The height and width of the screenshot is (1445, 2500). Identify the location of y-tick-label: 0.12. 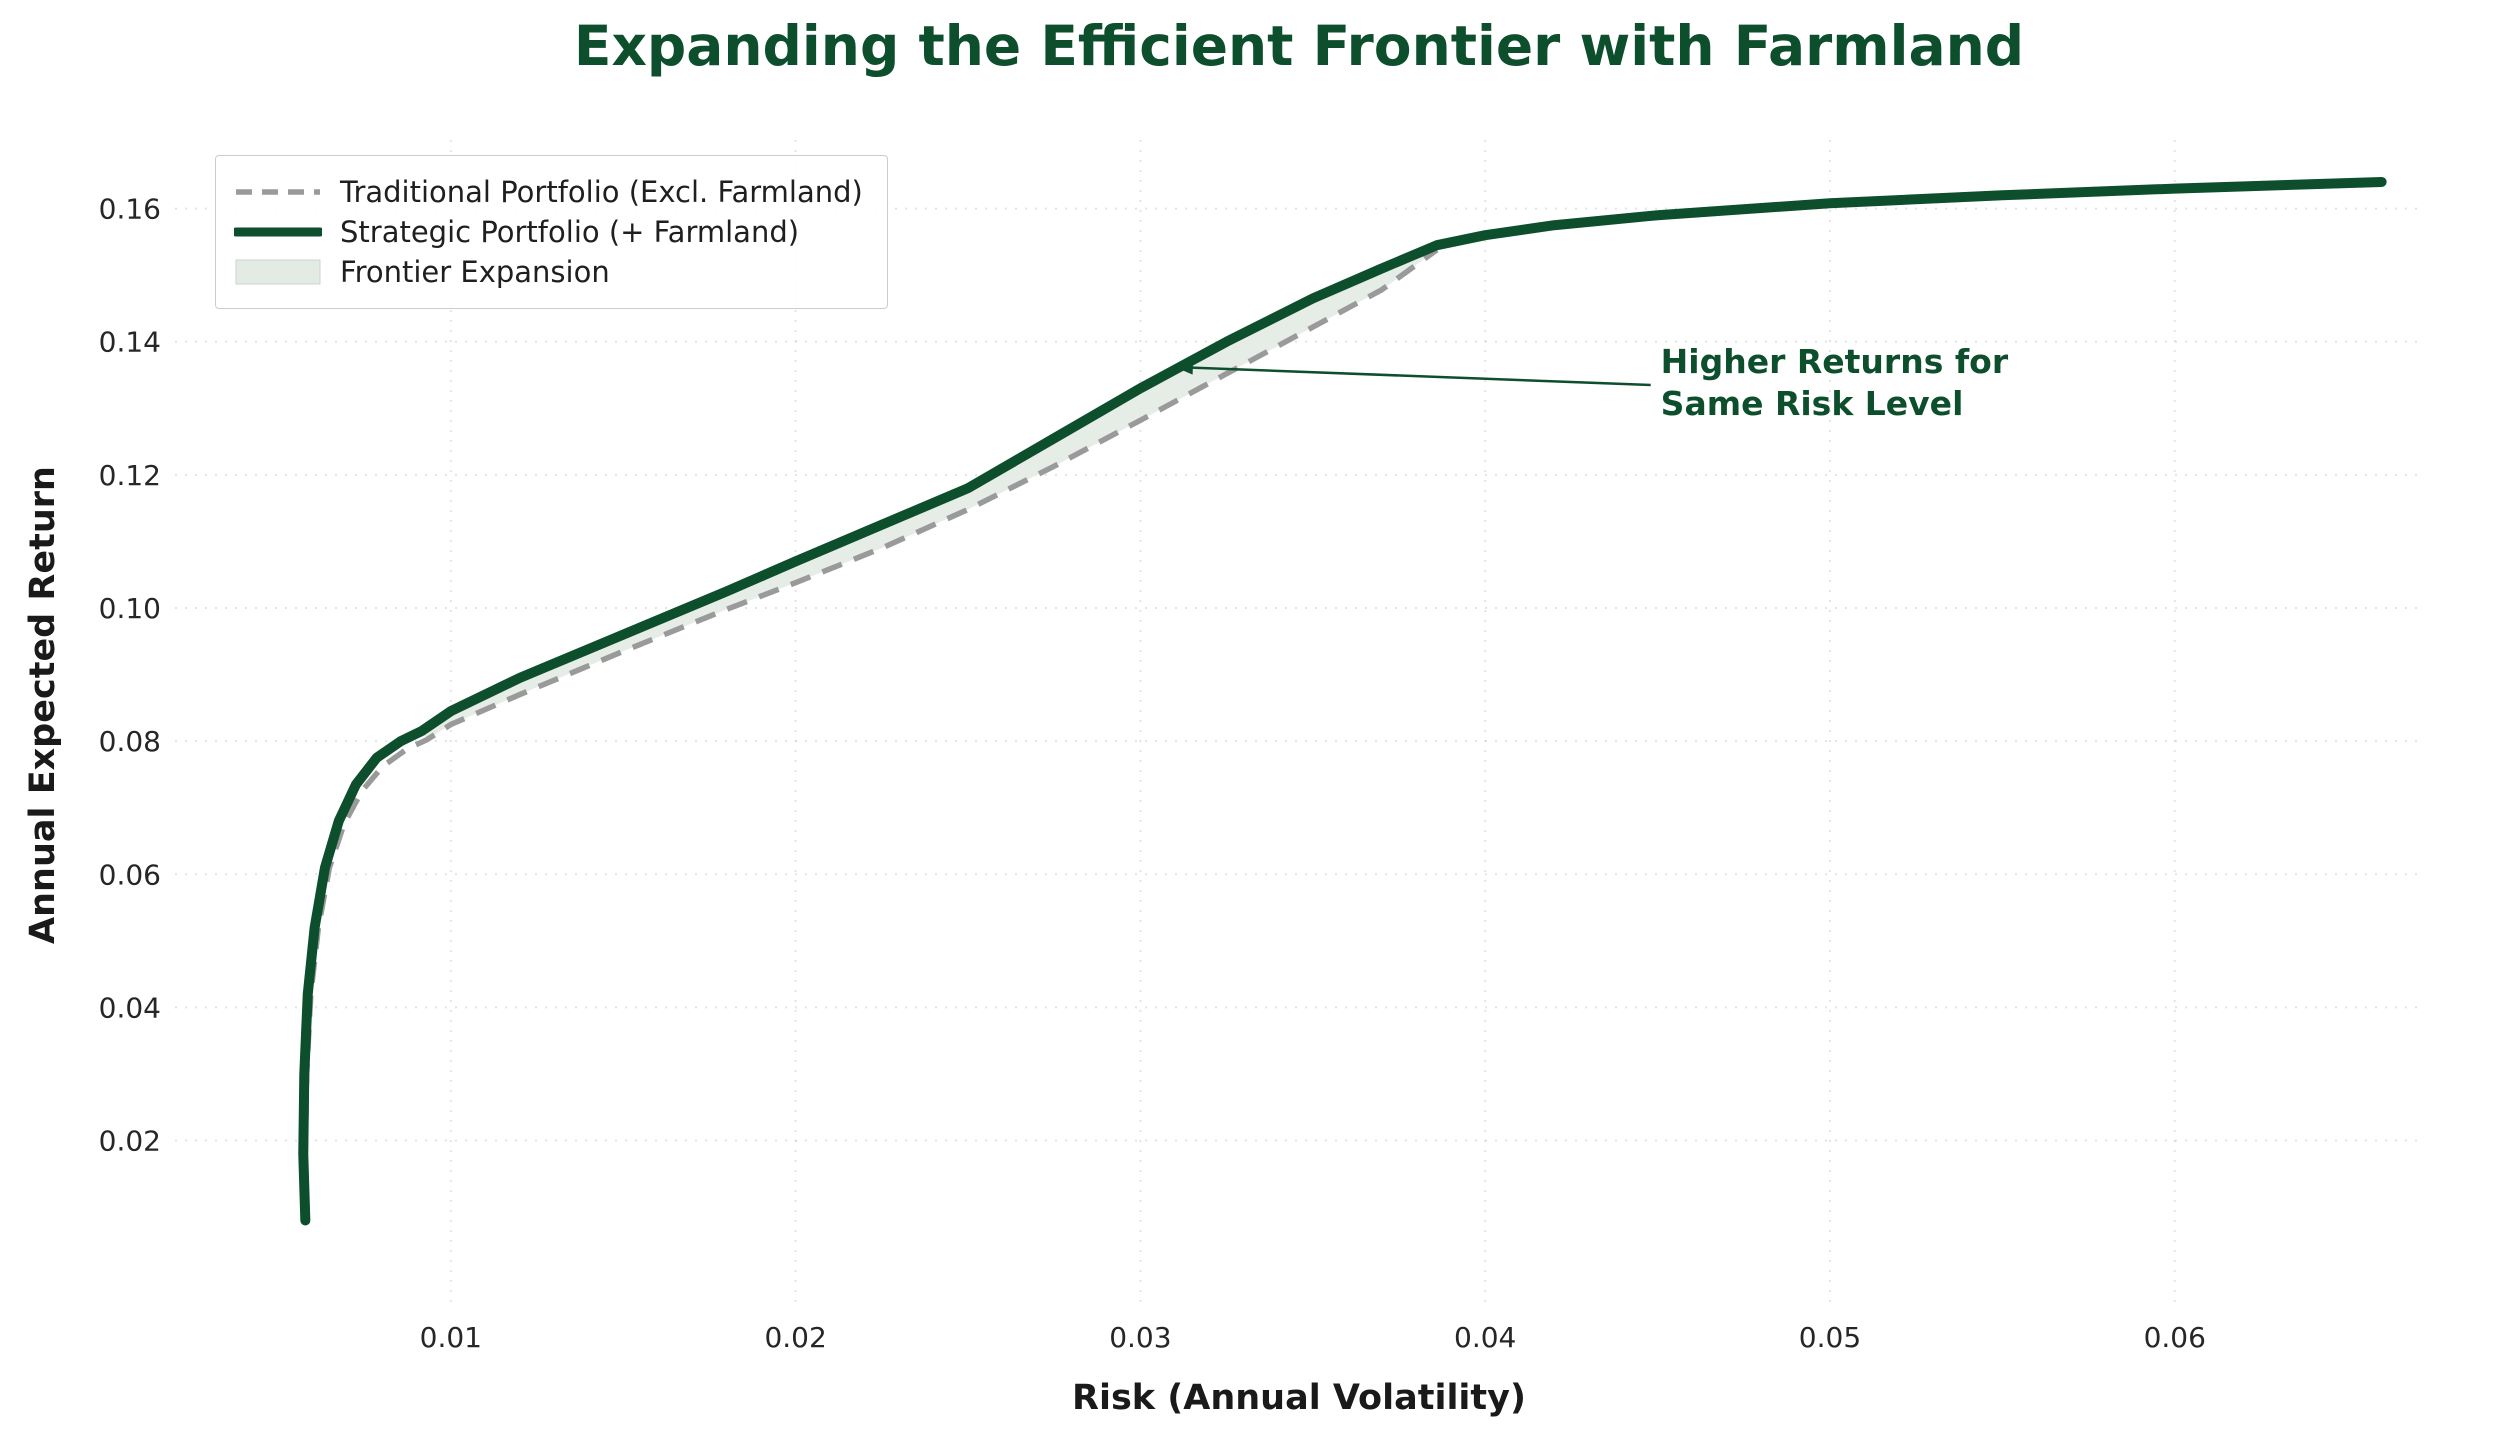
(130, 475).